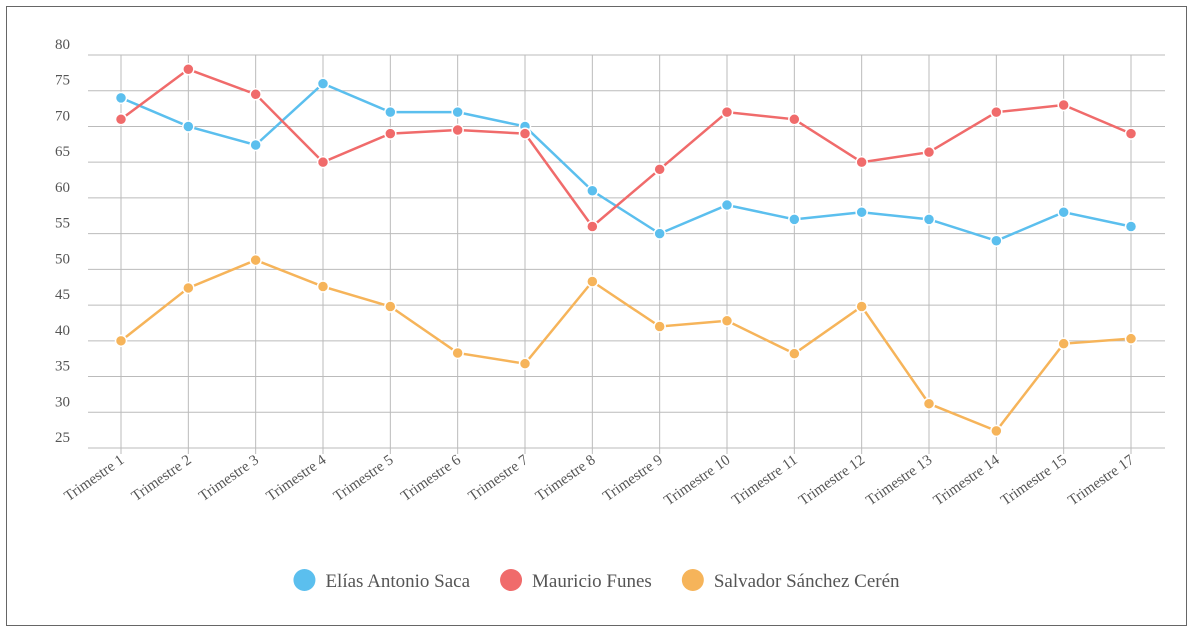 The width and height of the screenshot is (1193, 632). Describe the element at coordinates (62, 259) in the screenshot. I see `y-tick-label: 50` at that location.